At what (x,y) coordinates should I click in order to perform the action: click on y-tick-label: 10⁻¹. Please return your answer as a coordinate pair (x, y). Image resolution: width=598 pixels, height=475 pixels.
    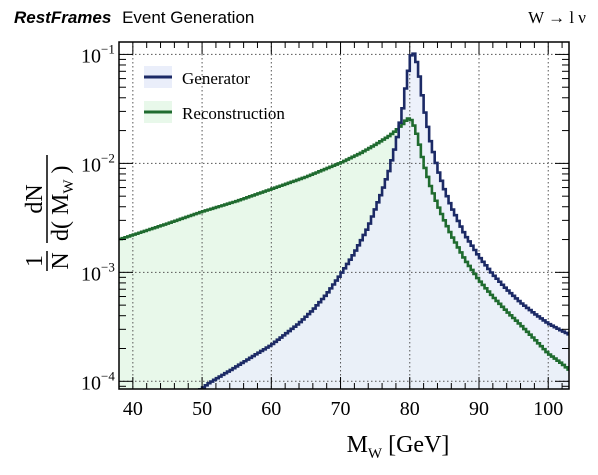
    Looking at the image, I should click on (98, 54).